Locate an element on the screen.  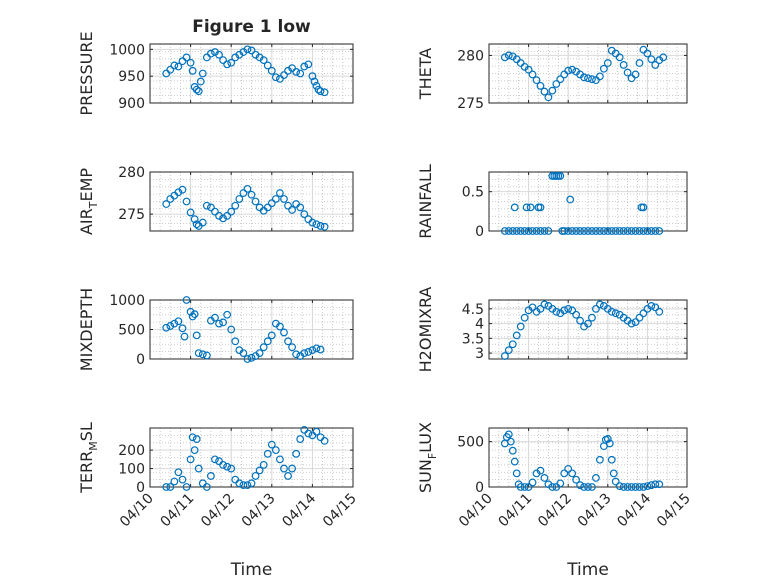
y-tick-label: 275 is located at coordinates (131, 215).